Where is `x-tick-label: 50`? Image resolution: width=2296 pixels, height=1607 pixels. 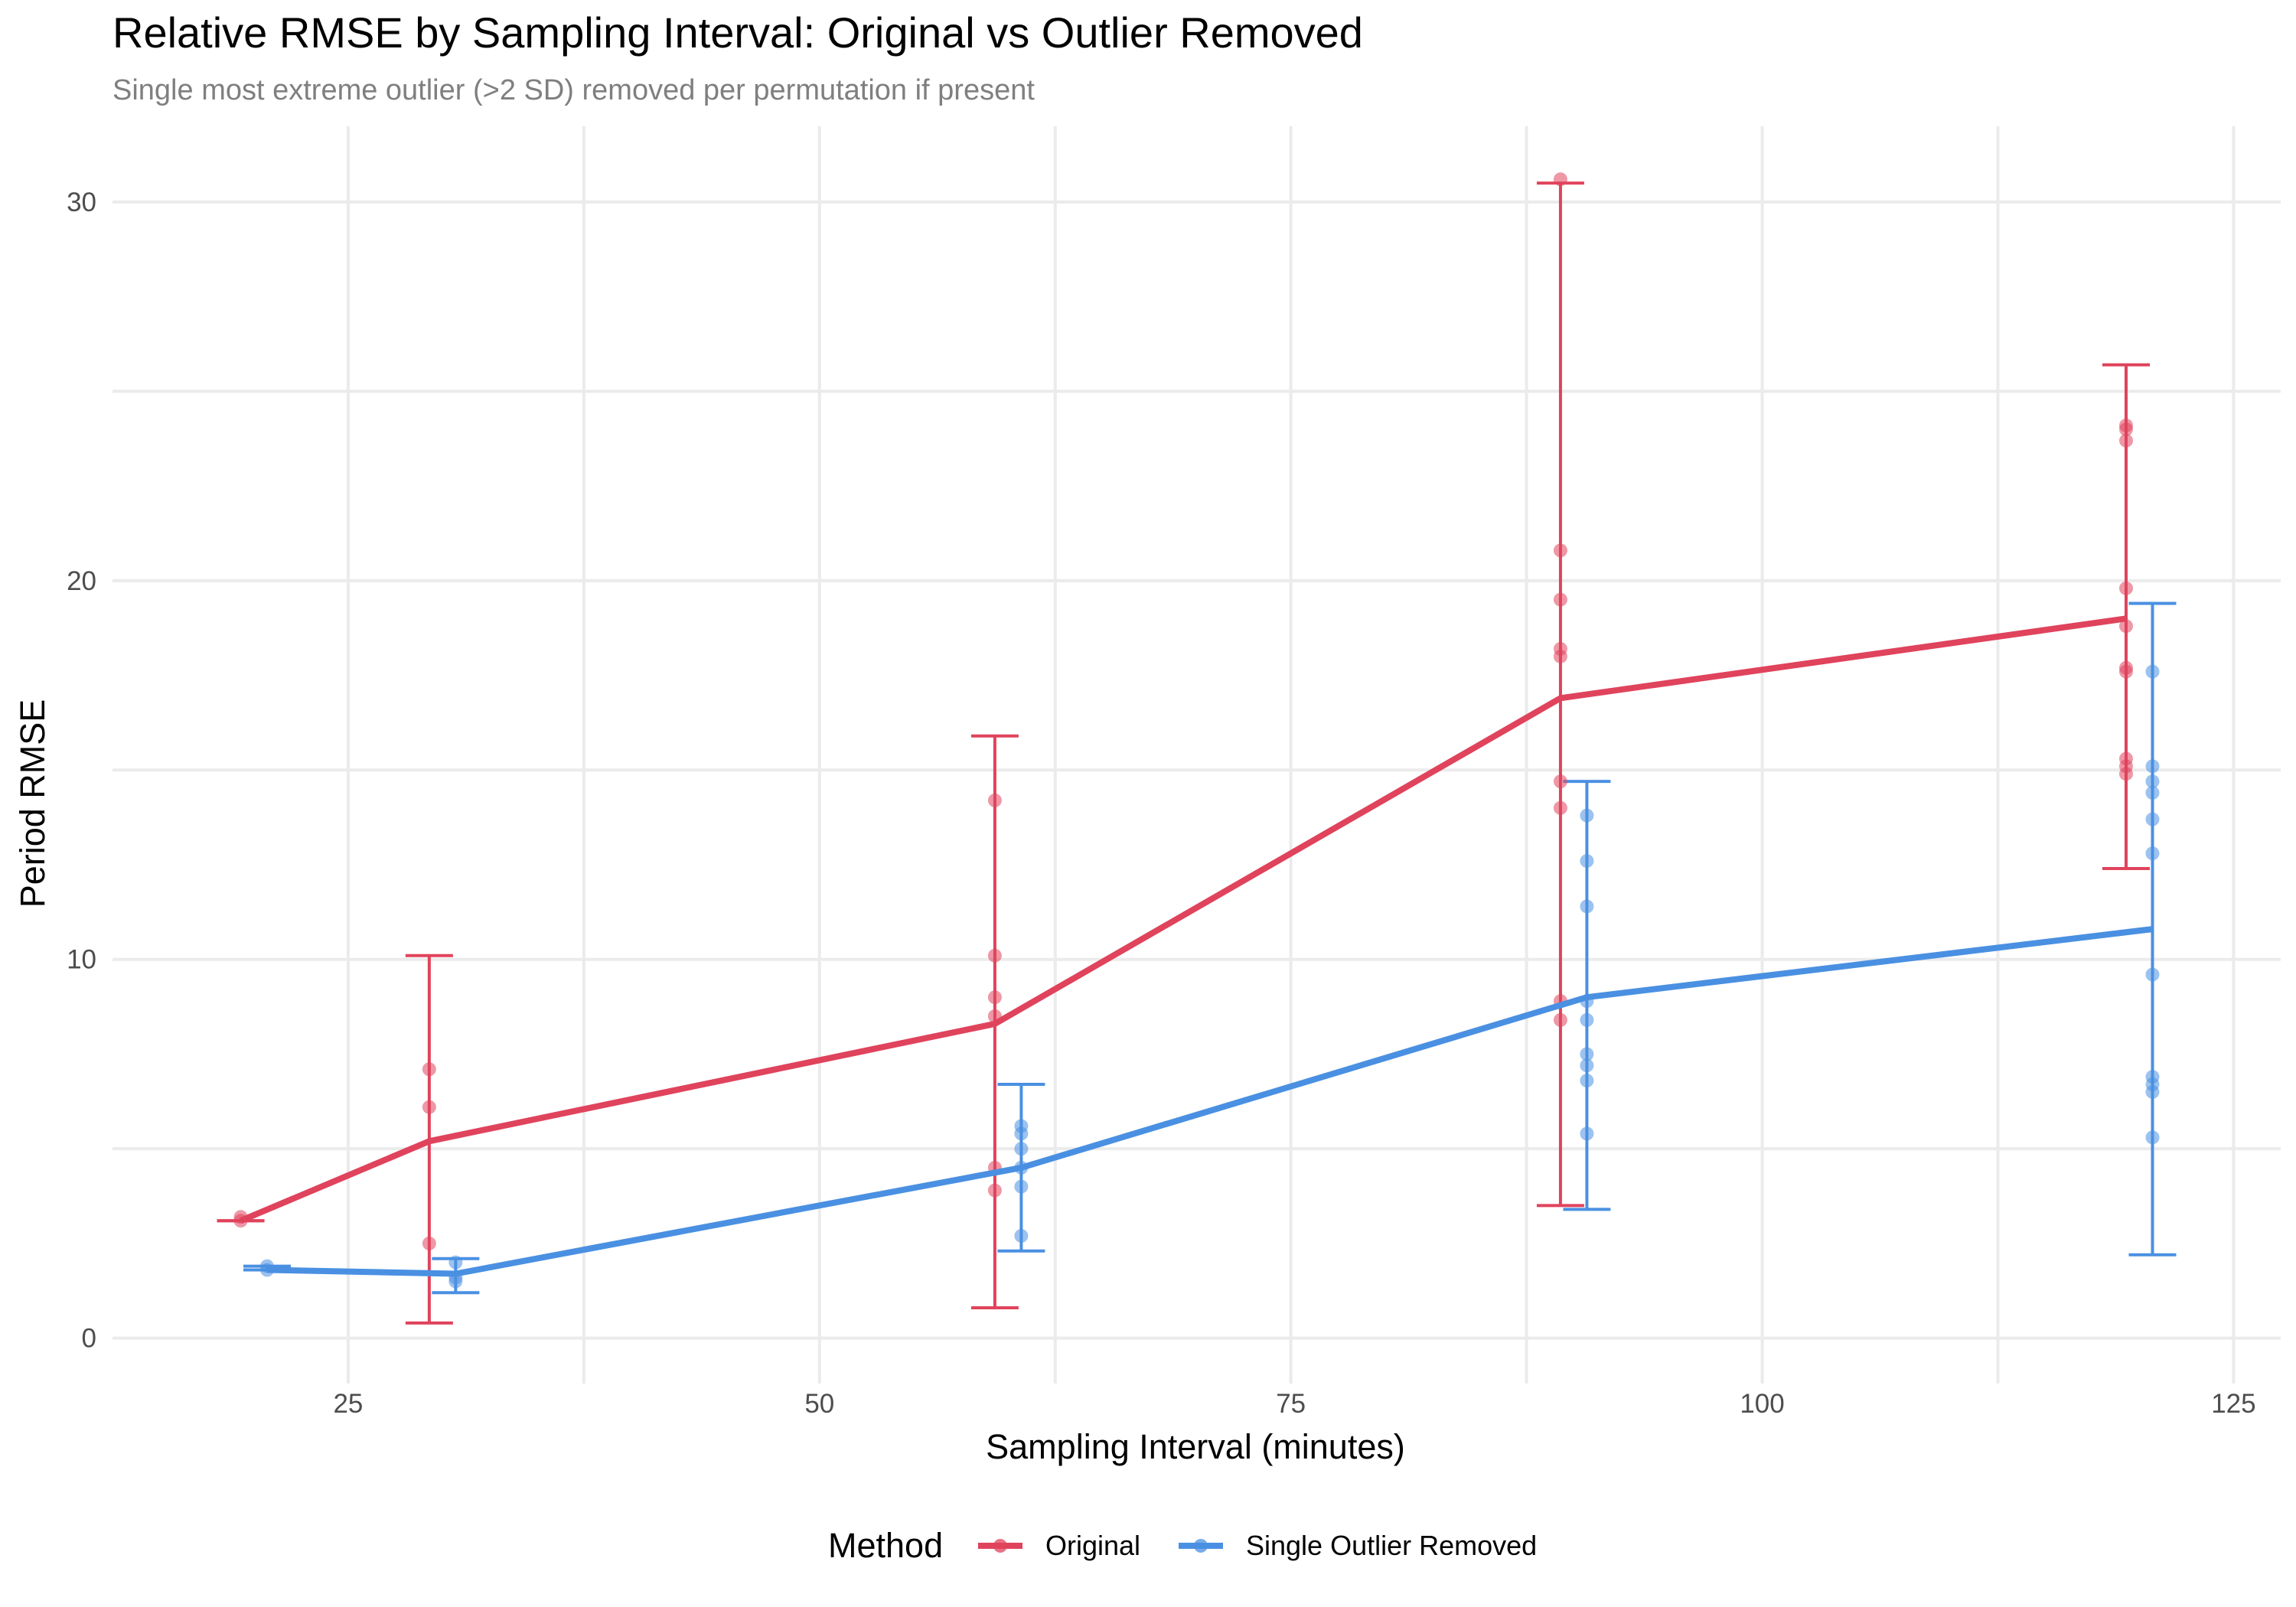
x-tick-label: 50 is located at coordinates (819, 1404).